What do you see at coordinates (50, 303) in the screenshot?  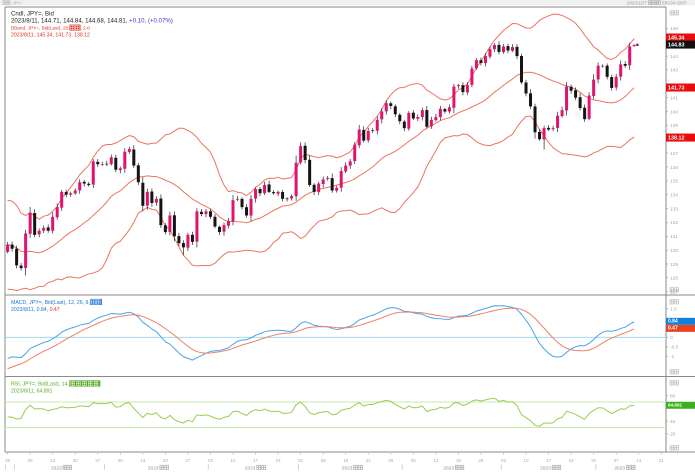 I see `svg-text:MACD, JPY=, Bid(Last), 12, 26,: MACD, JPY=, Bid(Last), 12, 26, 9,` at bounding box center [50, 303].